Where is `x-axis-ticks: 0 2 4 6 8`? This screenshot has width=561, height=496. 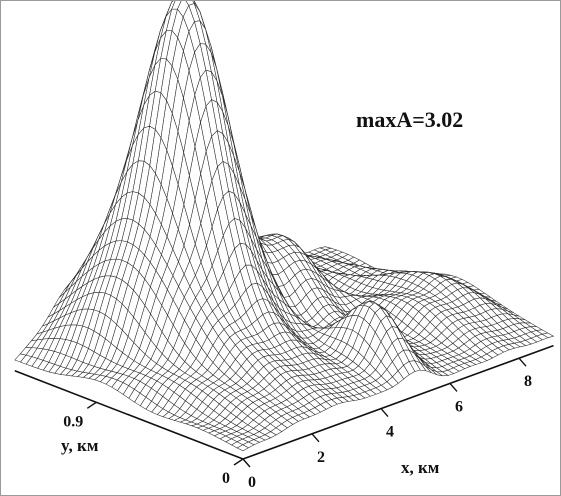 x-axis-ticks: 0 2 4 6 8 is located at coordinates (387, 424).